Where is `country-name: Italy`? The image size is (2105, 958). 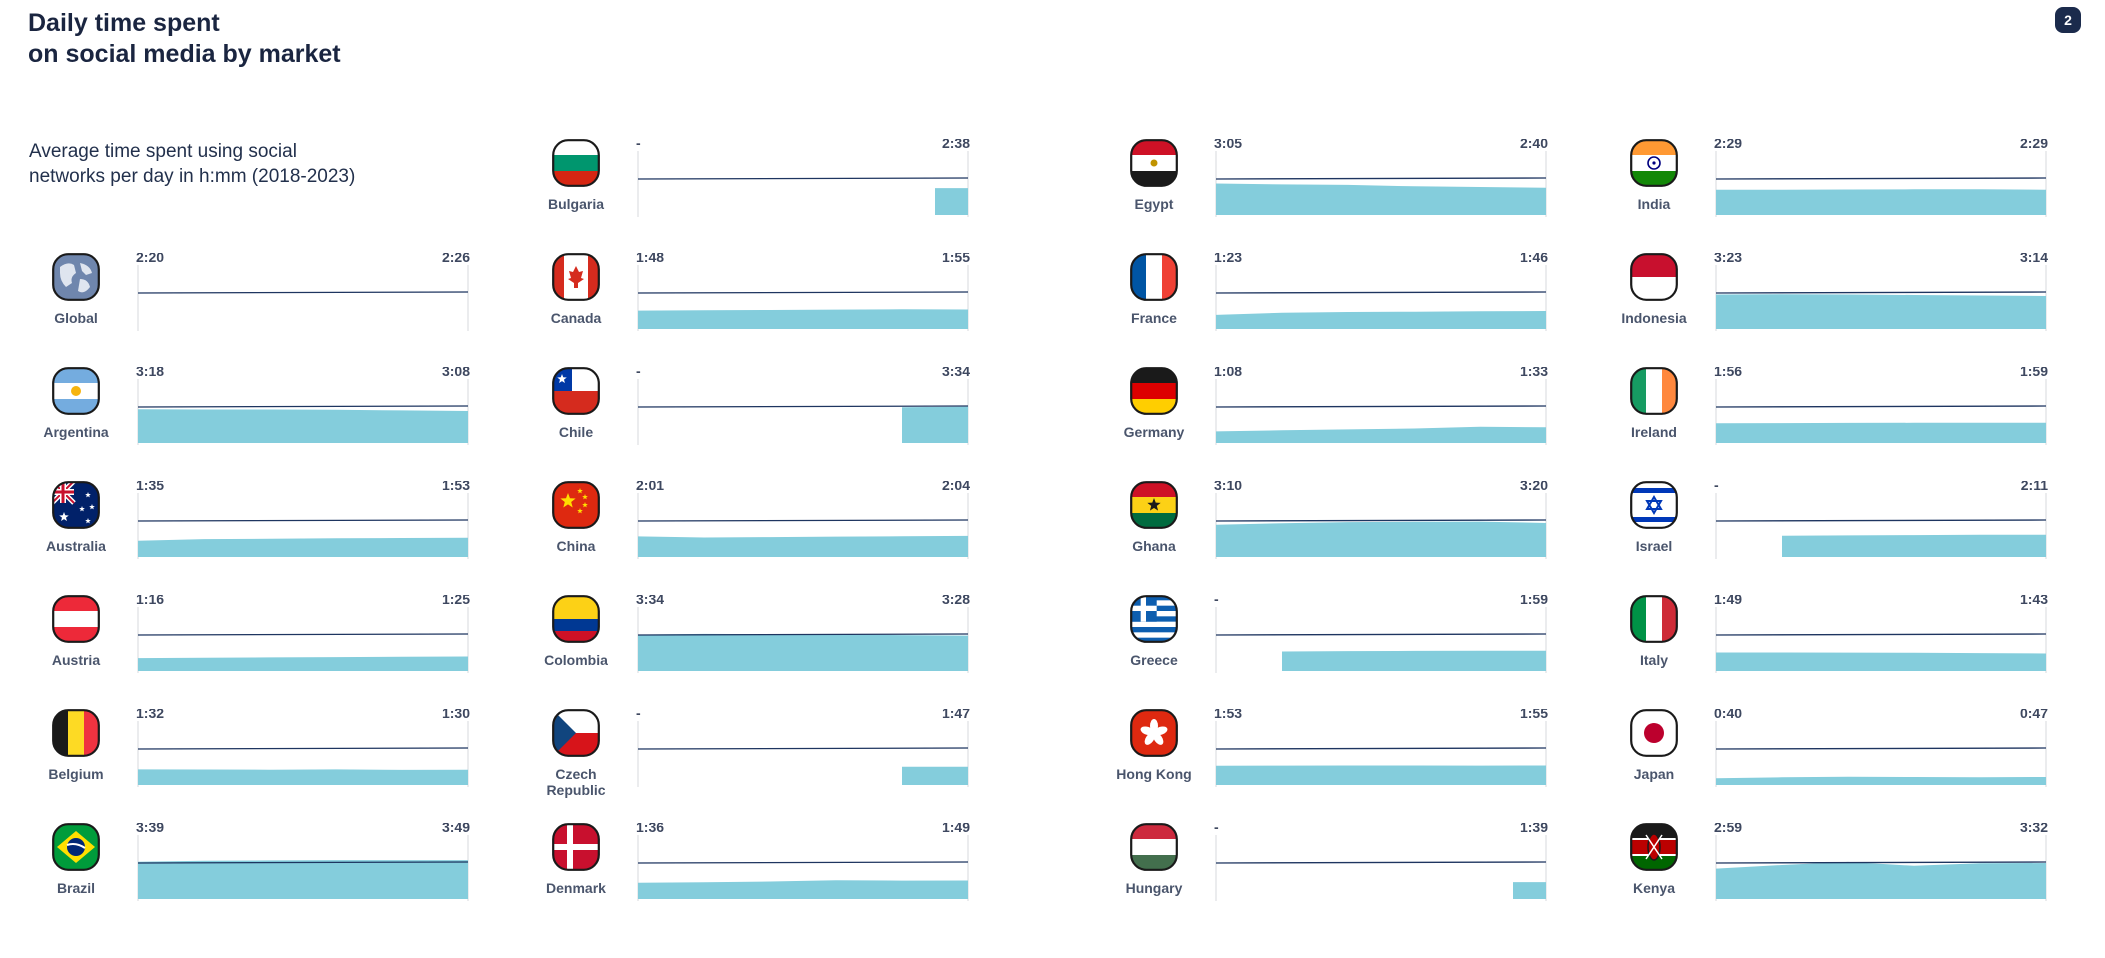 country-name: Italy is located at coordinates (1653, 660).